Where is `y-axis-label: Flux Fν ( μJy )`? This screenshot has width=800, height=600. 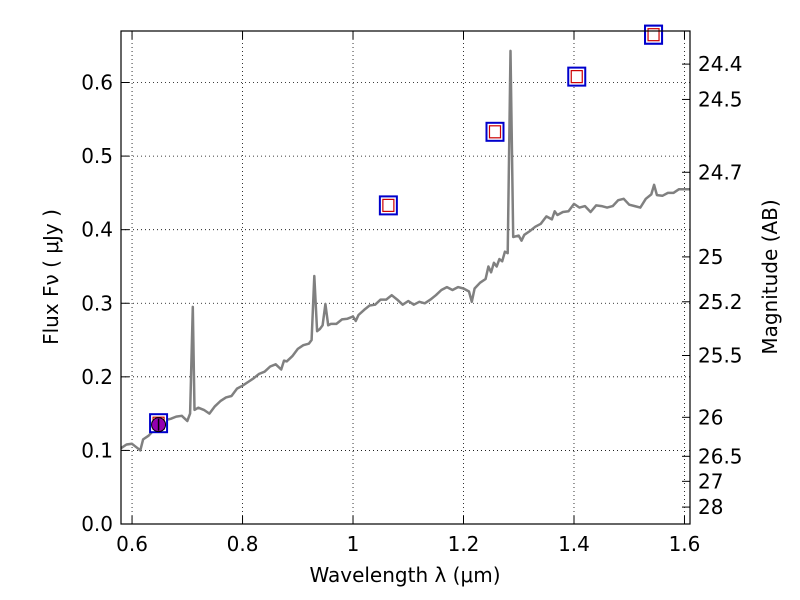
y-axis-label: Flux Fν ( μJy ) is located at coordinates (51, 277).